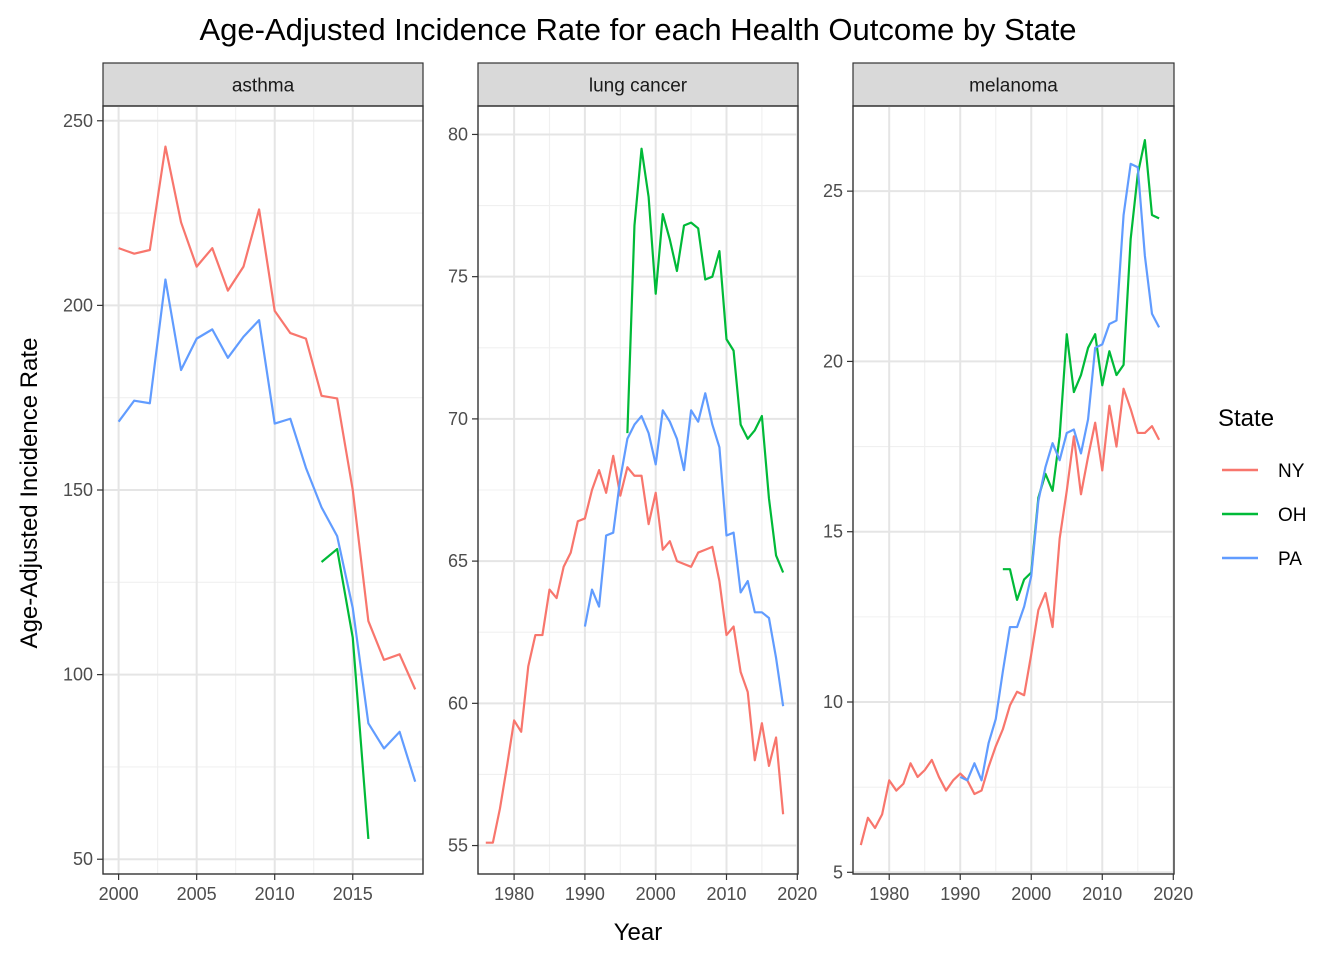  What do you see at coordinates (838, 872) in the screenshot?
I see `y-tick-label: 5` at bounding box center [838, 872].